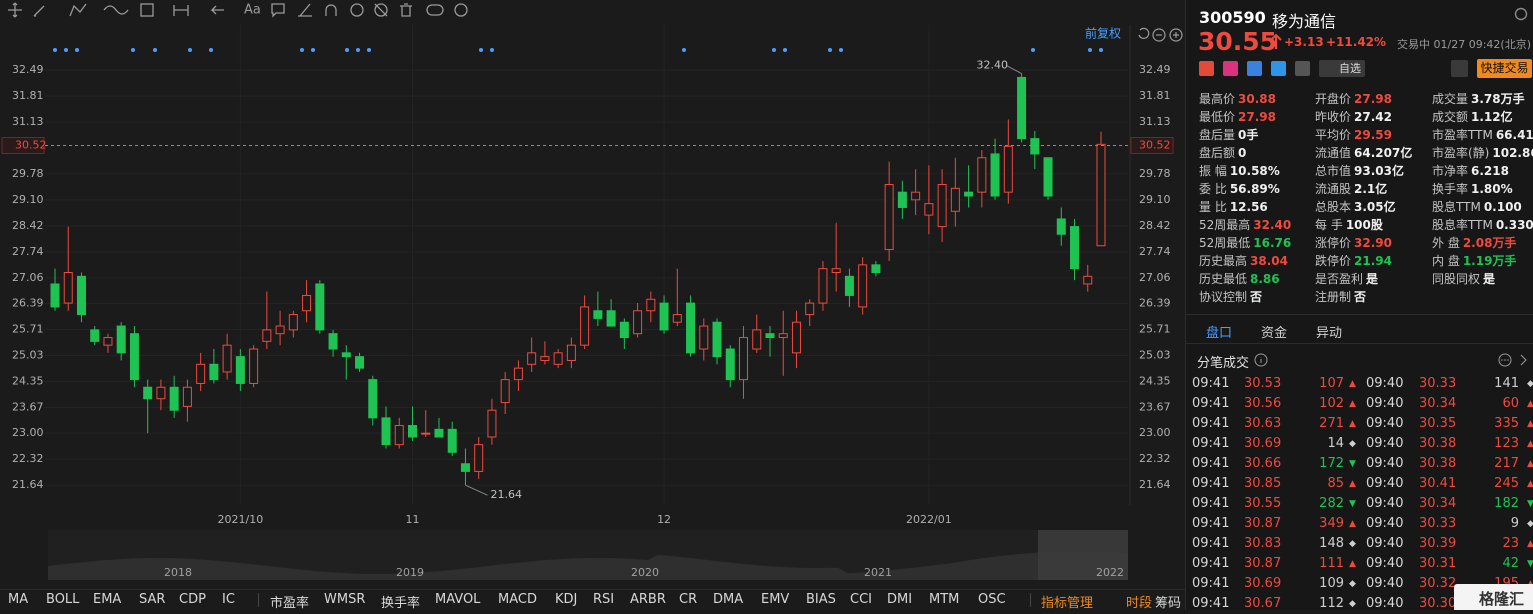 This screenshot has height=614, width=1533. What do you see at coordinates (192, 599) in the screenshot?
I see `indicator-tab: CDP` at bounding box center [192, 599].